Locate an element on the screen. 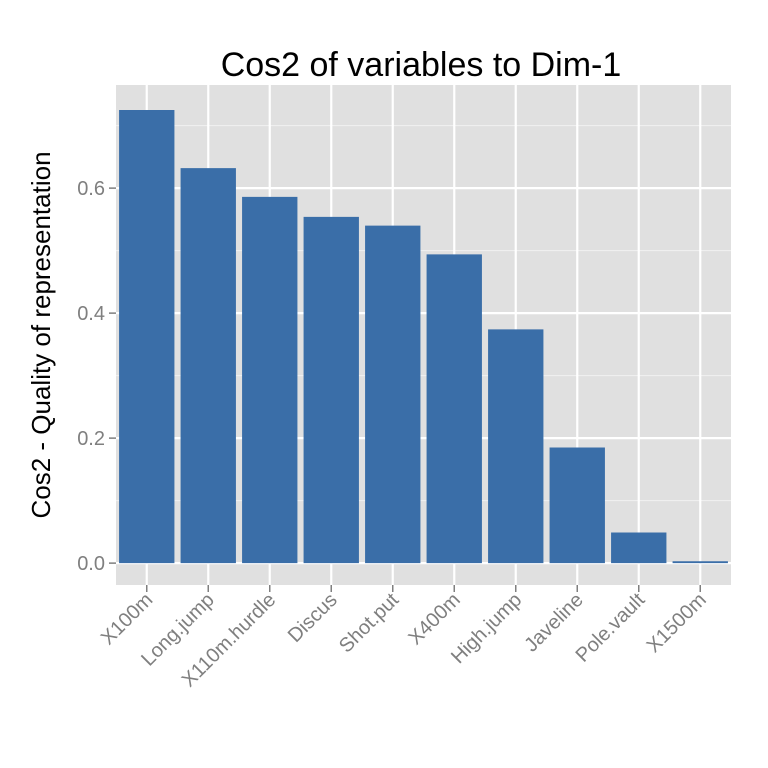 This screenshot has height=768, width=768. bar-pole-vault is located at coordinates (639, 548).